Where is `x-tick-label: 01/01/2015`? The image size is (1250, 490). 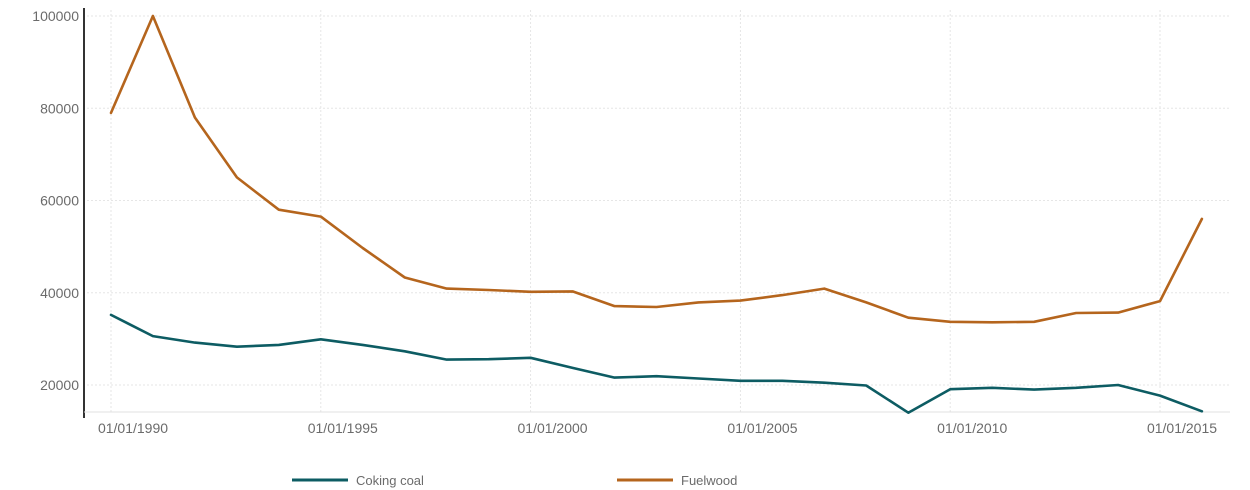
x-tick-label: 01/01/2015 is located at coordinates (1182, 428).